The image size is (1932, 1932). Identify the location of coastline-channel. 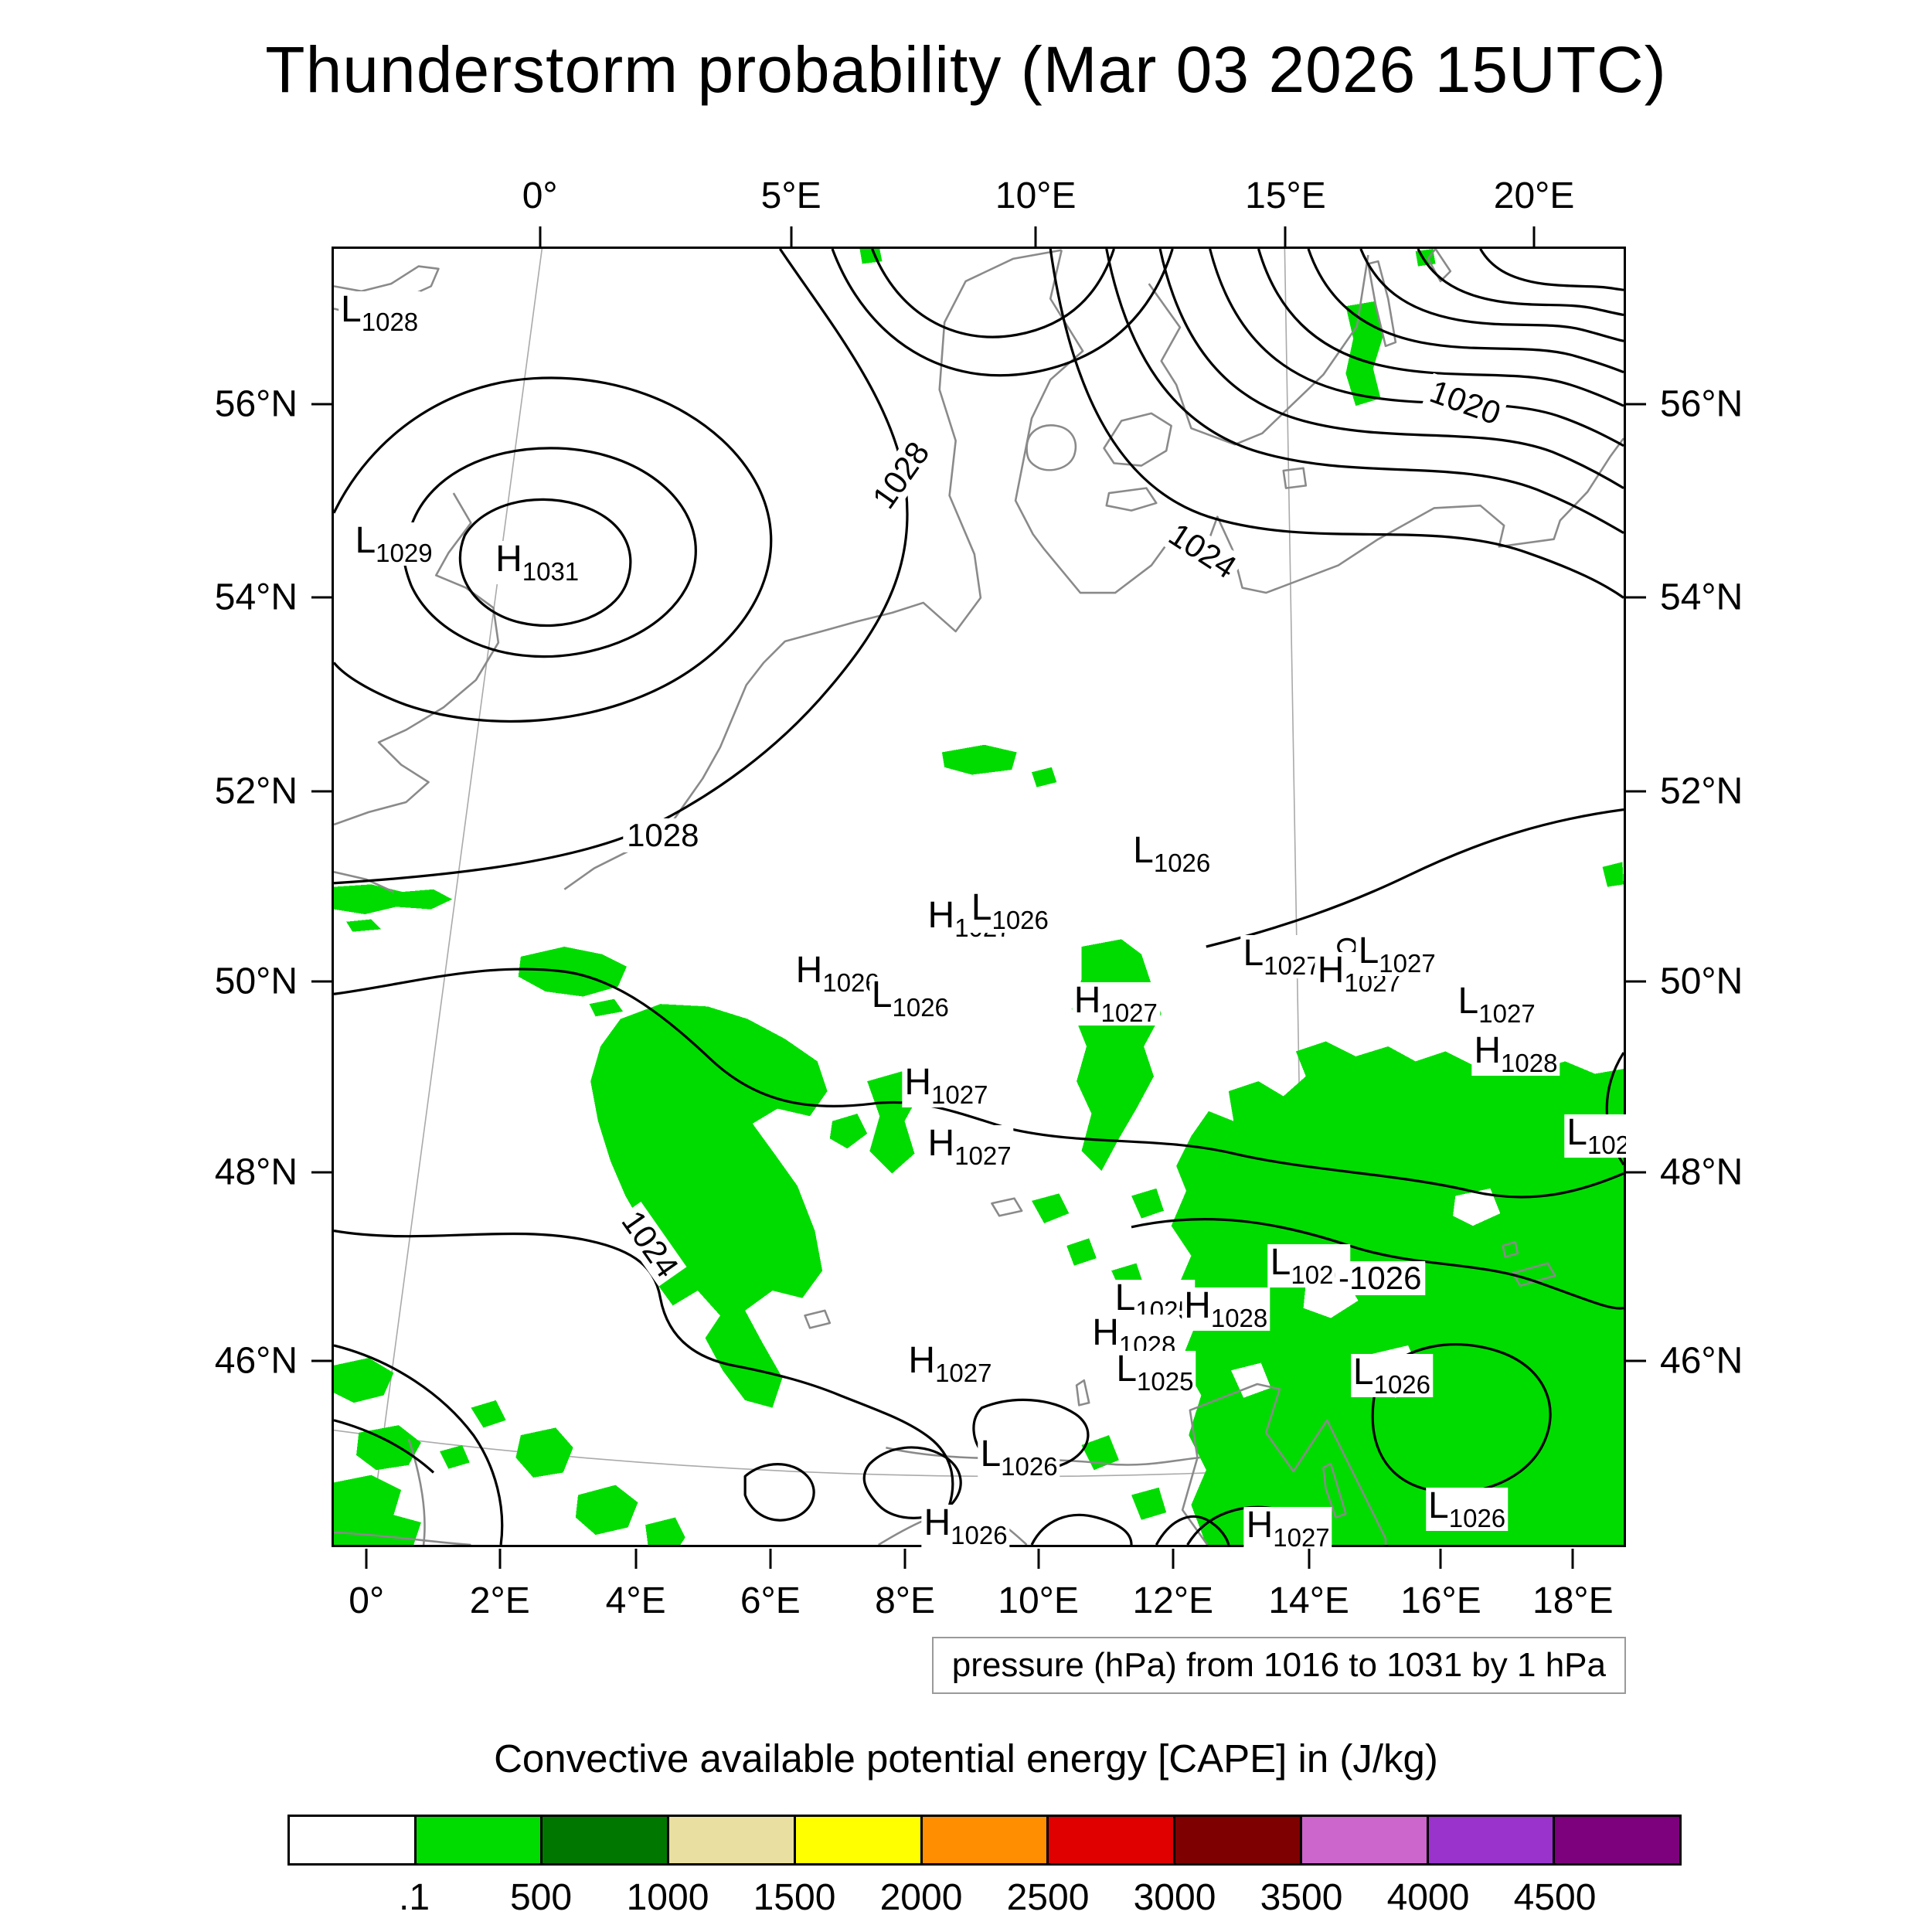
(364, 882).